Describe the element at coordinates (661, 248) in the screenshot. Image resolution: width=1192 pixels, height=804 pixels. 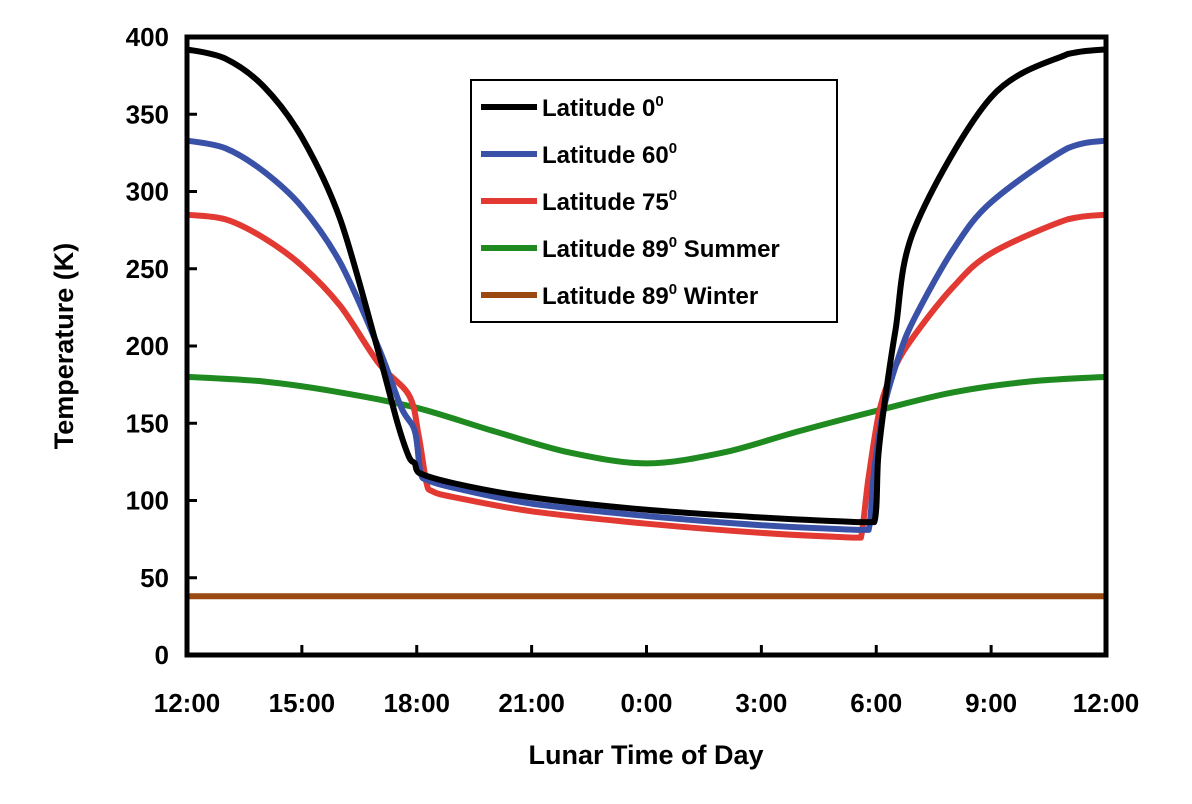
I see `legend-label-4: Latitude 890 Summer` at that location.